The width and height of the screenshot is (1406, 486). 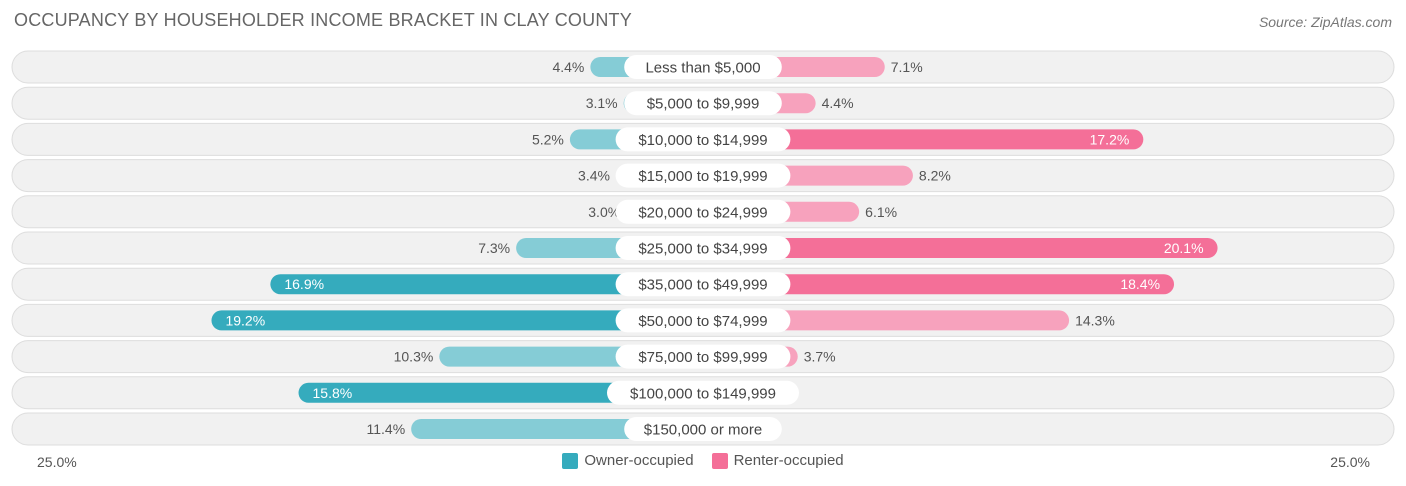 I want to click on legend-label-owner: Owner-occupied, so click(x=639, y=460).